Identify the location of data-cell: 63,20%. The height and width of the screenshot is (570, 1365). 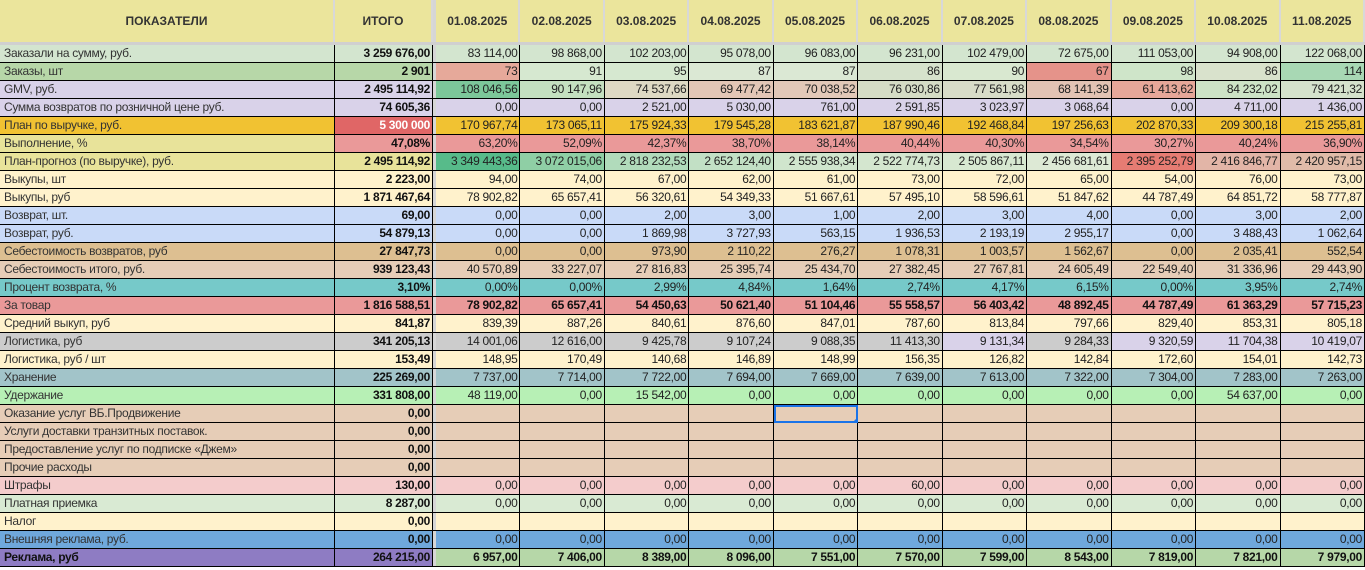
(478, 144).